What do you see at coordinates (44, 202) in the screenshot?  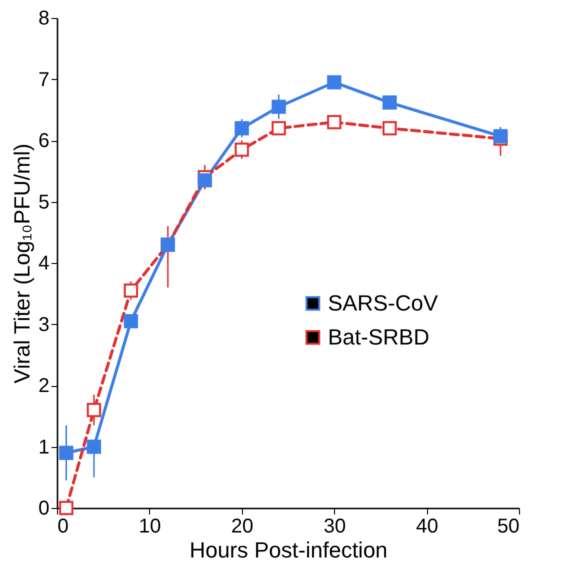 I see `y-tick-label: 5` at bounding box center [44, 202].